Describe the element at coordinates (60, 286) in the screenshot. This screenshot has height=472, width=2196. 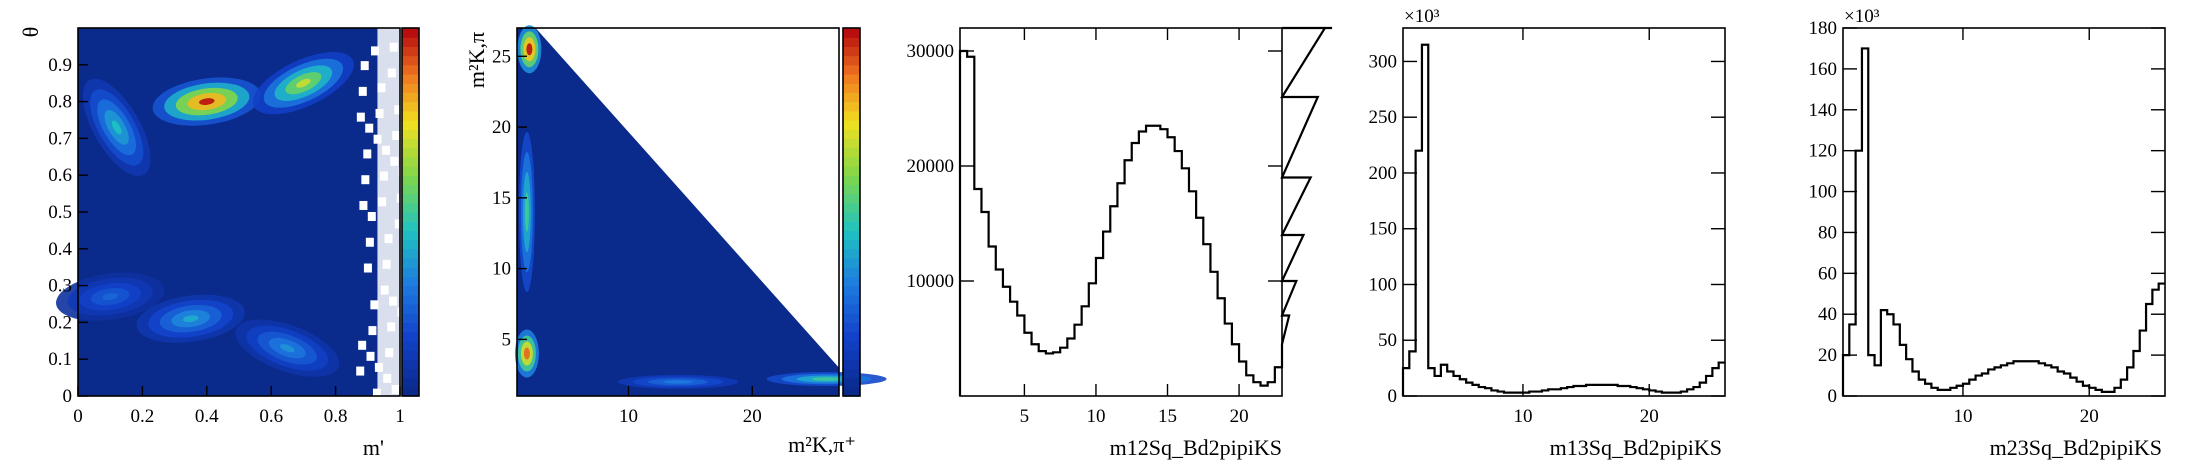
I see `y-tick-label: 0.3` at that location.